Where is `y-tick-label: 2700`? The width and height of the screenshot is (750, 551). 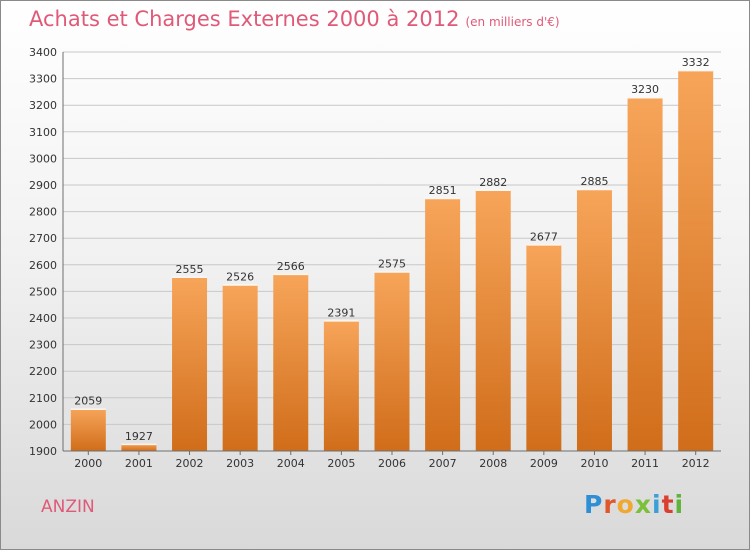
y-tick-label: 2700 is located at coordinates (43, 238).